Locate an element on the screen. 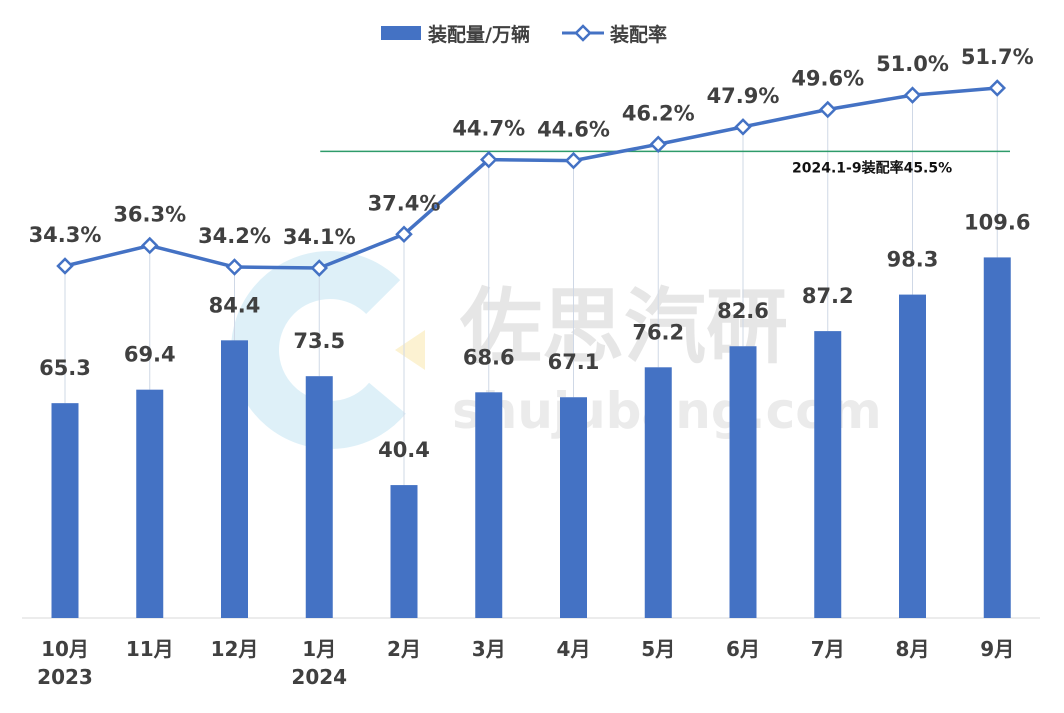  x-tick-label: 12月 is located at coordinates (235, 649).